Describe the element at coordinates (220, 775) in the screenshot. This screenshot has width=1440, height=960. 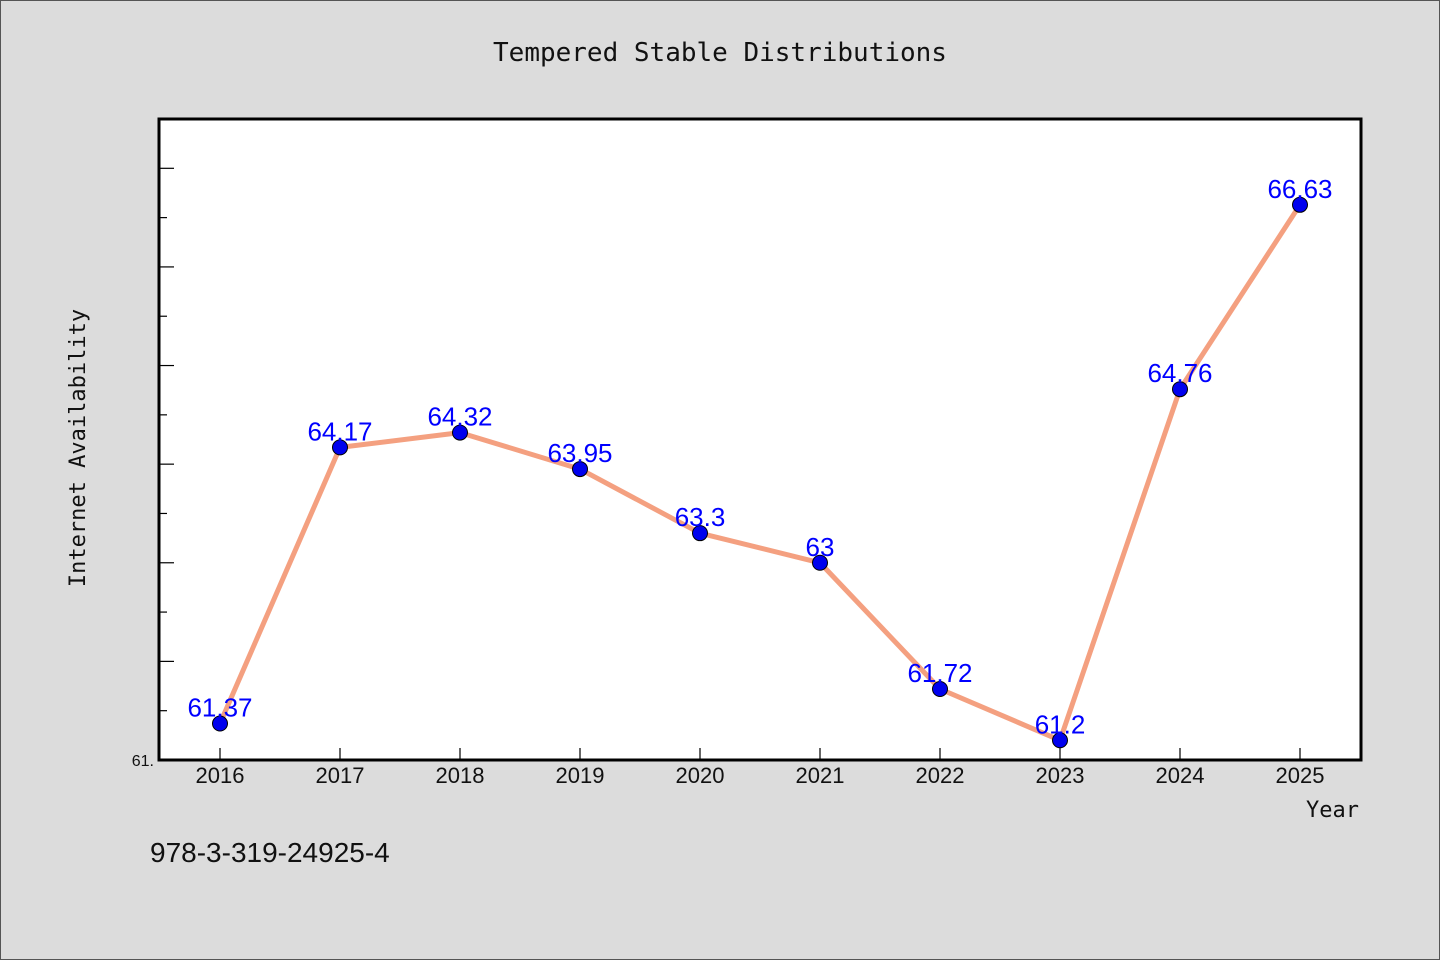
I see `x-tick-label: 2016` at that location.